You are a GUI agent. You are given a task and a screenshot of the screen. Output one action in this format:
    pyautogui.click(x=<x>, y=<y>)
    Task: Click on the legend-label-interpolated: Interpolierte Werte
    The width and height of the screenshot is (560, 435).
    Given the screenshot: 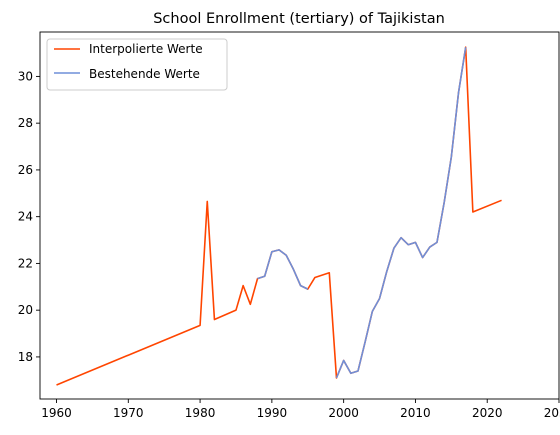 What is the action you would take?
    pyautogui.click(x=146, y=49)
    